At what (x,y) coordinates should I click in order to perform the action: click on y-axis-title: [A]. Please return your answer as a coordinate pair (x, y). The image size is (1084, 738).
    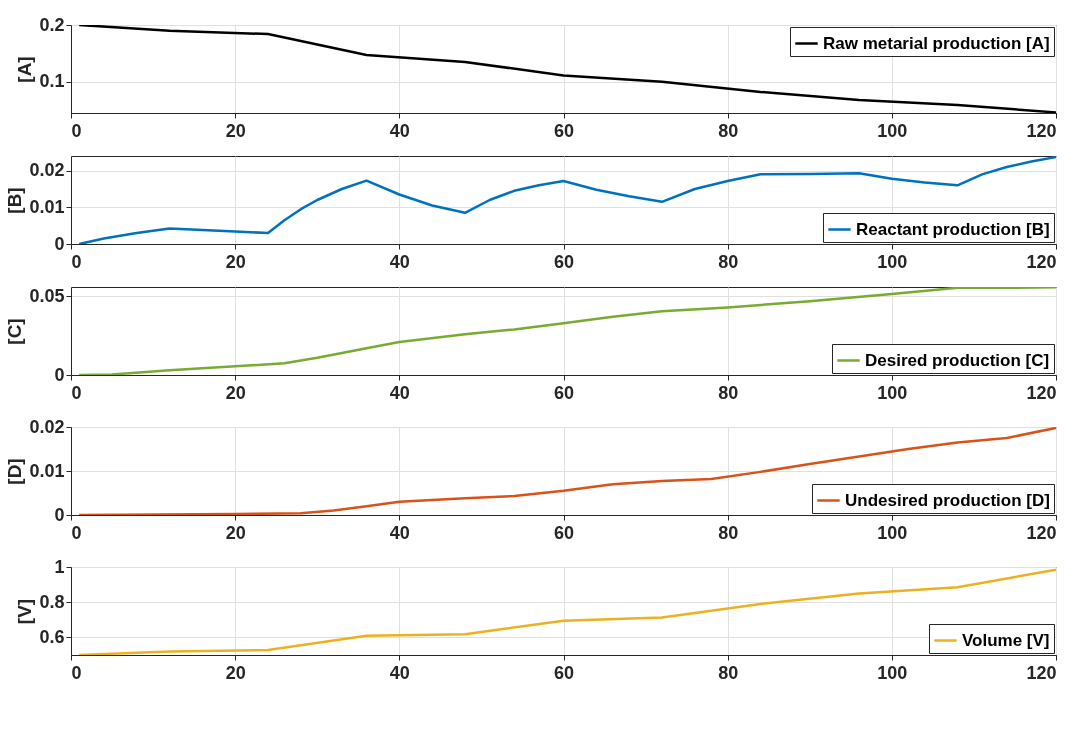
    Looking at the image, I should click on (25, 69).